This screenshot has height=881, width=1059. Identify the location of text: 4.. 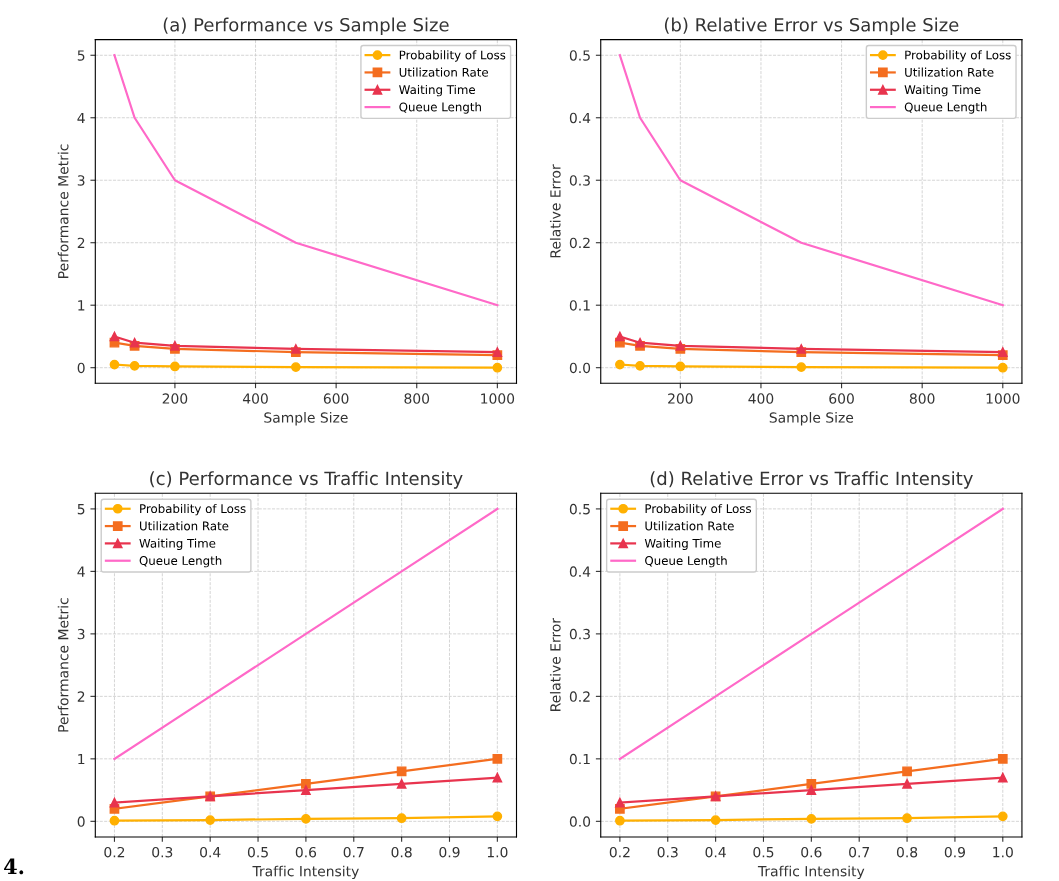
(14, 866).